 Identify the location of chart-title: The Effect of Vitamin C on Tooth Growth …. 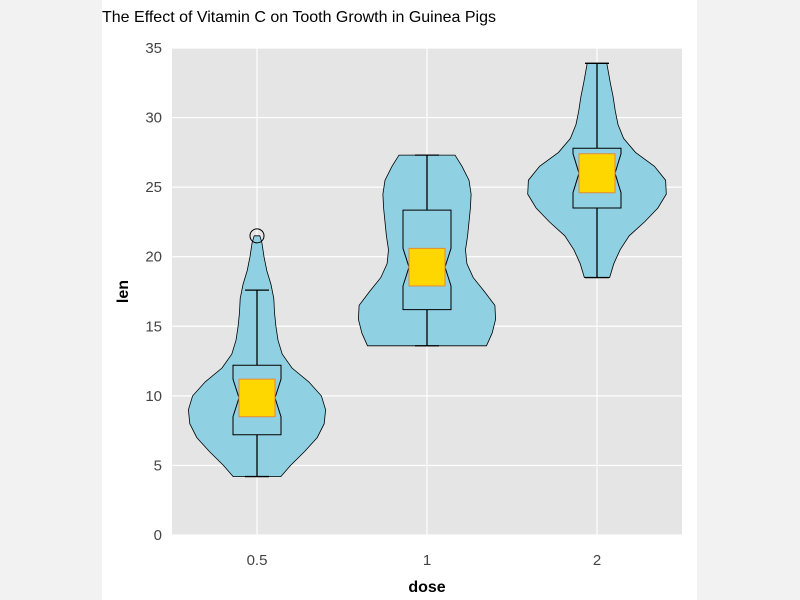
(299, 17).